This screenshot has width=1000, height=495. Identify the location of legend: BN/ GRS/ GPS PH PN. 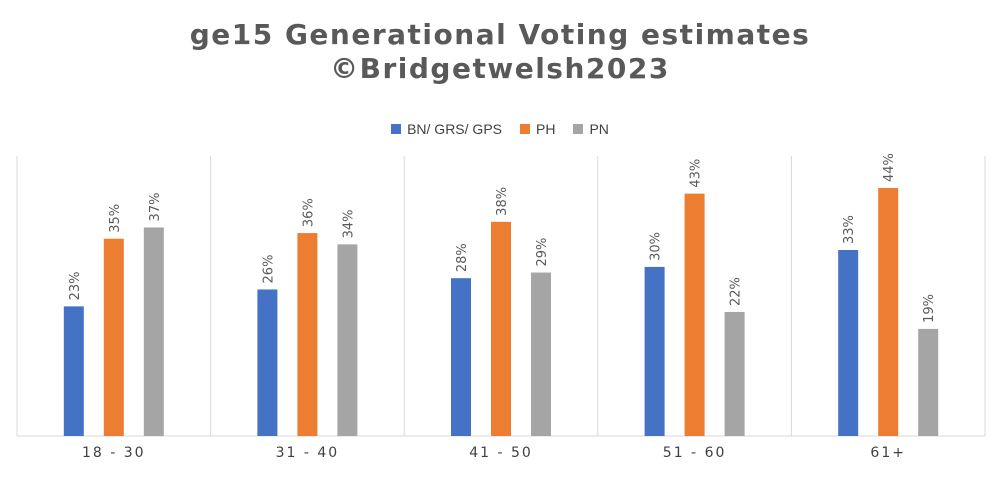
(500, 129).